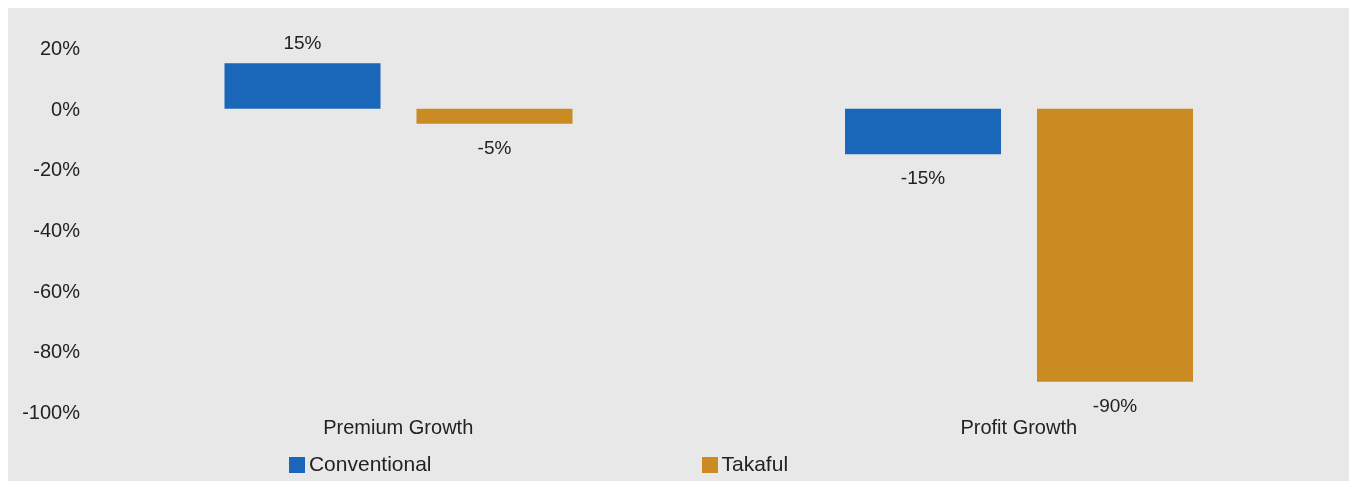 The image size is (1357, 489). What do you see at coordinates (370, 463) in the screenshot?
I see `legend-label: Conventional` at bounding box center [370, 463].